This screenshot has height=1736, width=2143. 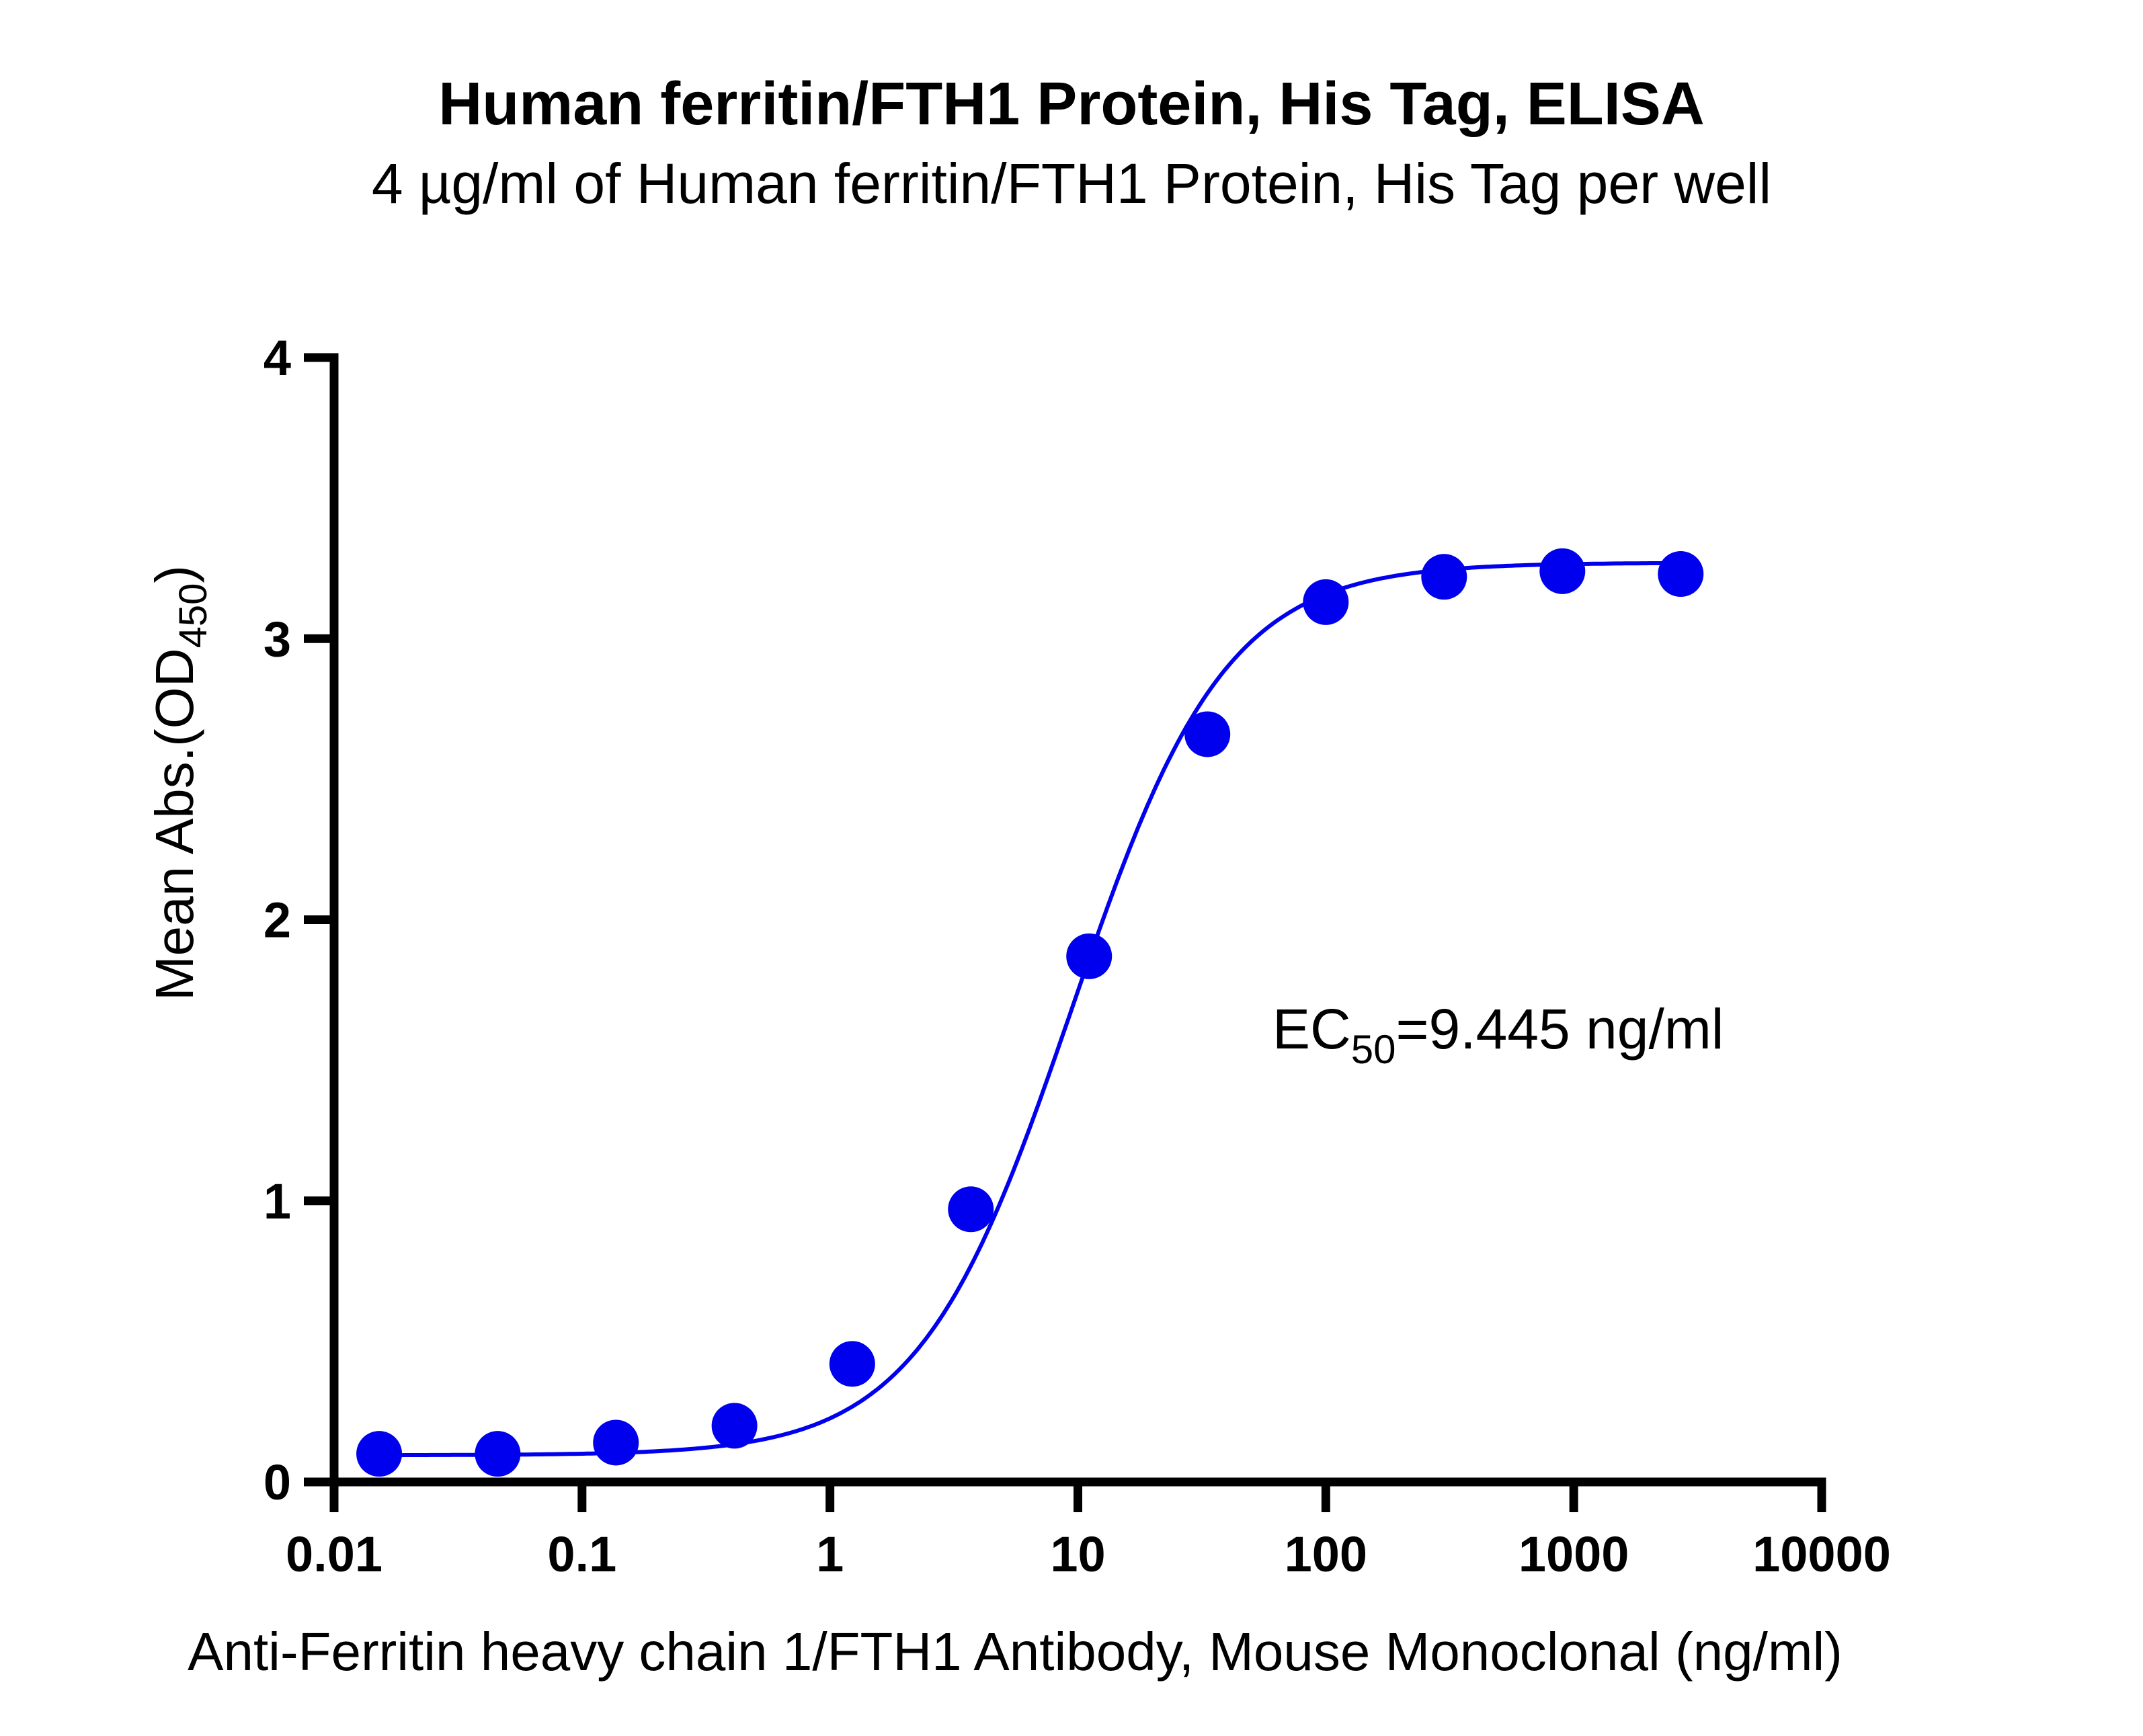 What do you see at coordinates (277, 1201) in the screenshot?
I see `y-tick-label: 1` at bounding box center [277, 1201].